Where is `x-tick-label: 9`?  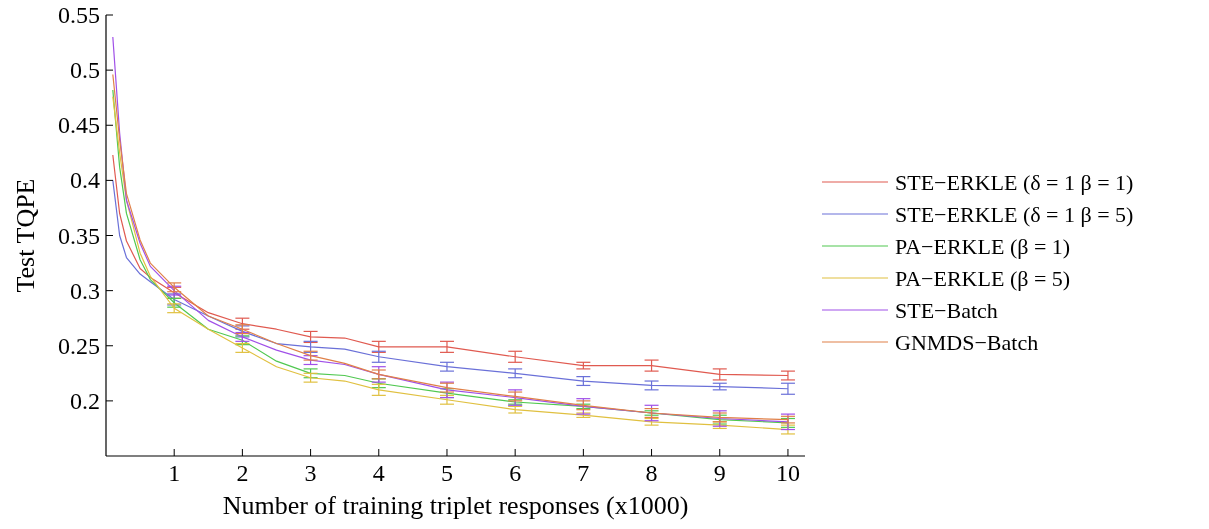 x-tick-label: 9 is located at coordinates (719, 473).